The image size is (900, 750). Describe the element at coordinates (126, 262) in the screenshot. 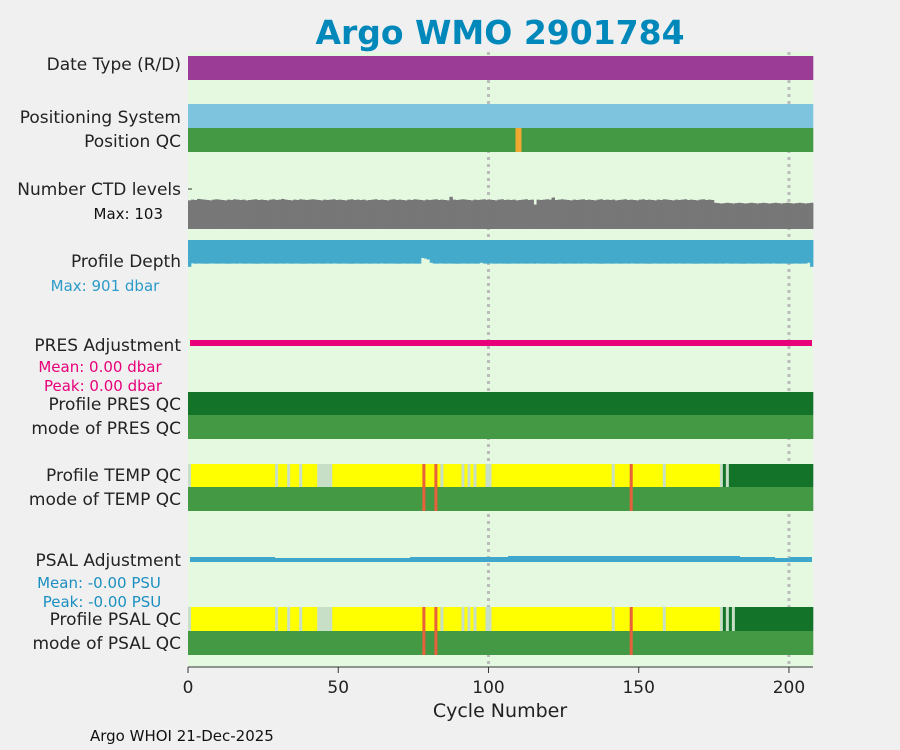

I see `row-label-profile-depth: Profile Depth` at that location.